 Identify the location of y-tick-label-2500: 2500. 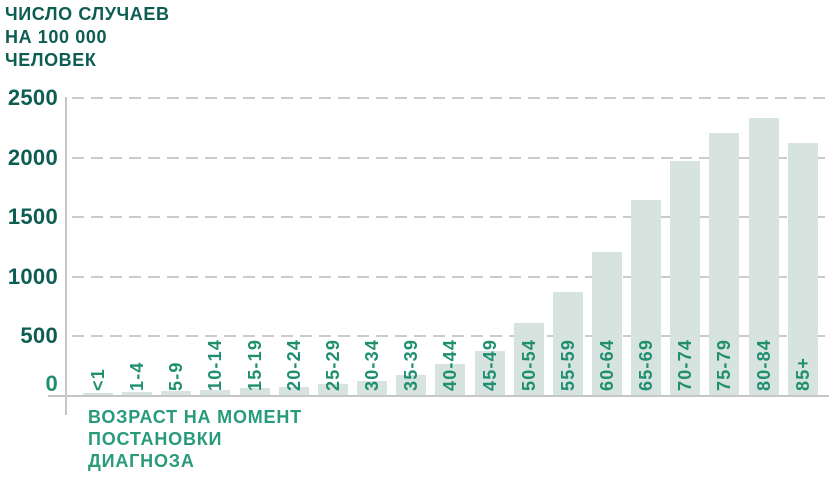
(32, 97).